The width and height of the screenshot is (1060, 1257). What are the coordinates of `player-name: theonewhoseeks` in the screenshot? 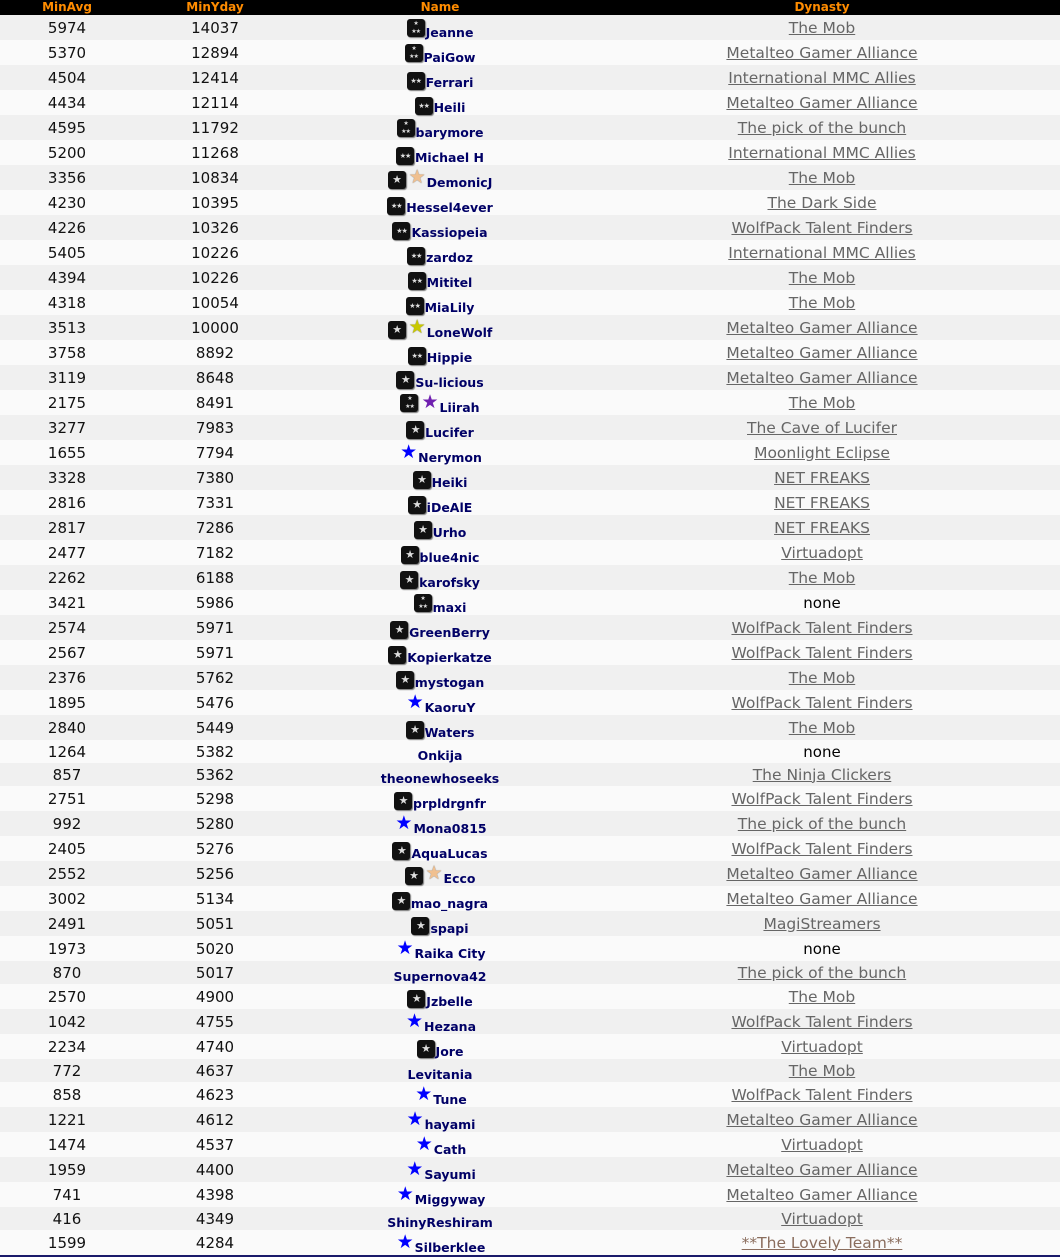 It's located at (440, 778).